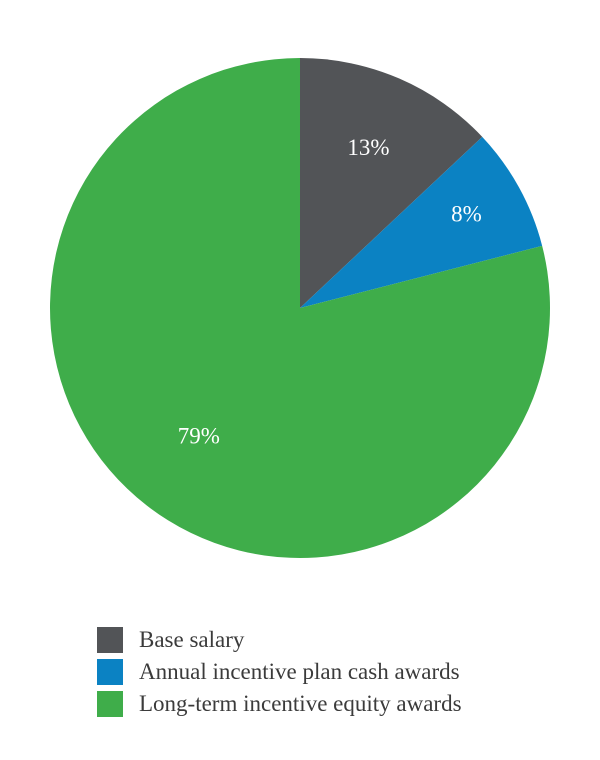 The image size is (600, 760). I want to click on legend-label-annual-incentive: Annual incentive plan cash awards, so click(299, 671).